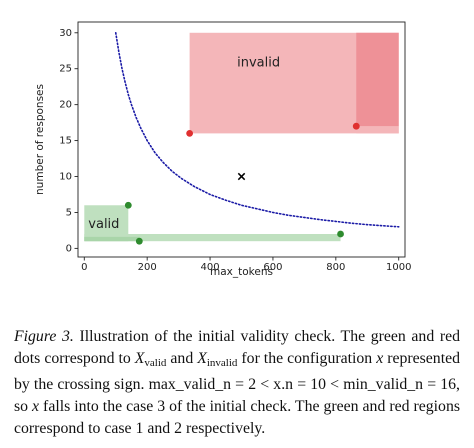 The width and height of the screenshot is (474, 448). What do you see at coordinates (40, 139) in the screenshot?
I see `y-axis-label: number of responses` at bounding box center [40, 139].